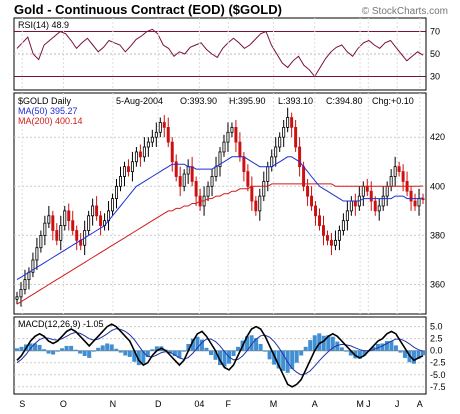 The image size is (460, 414). What do you see at coordinates (228, 404) in the screenshot?
I see `x-tick-label: F` at bounding box center [228, 404].